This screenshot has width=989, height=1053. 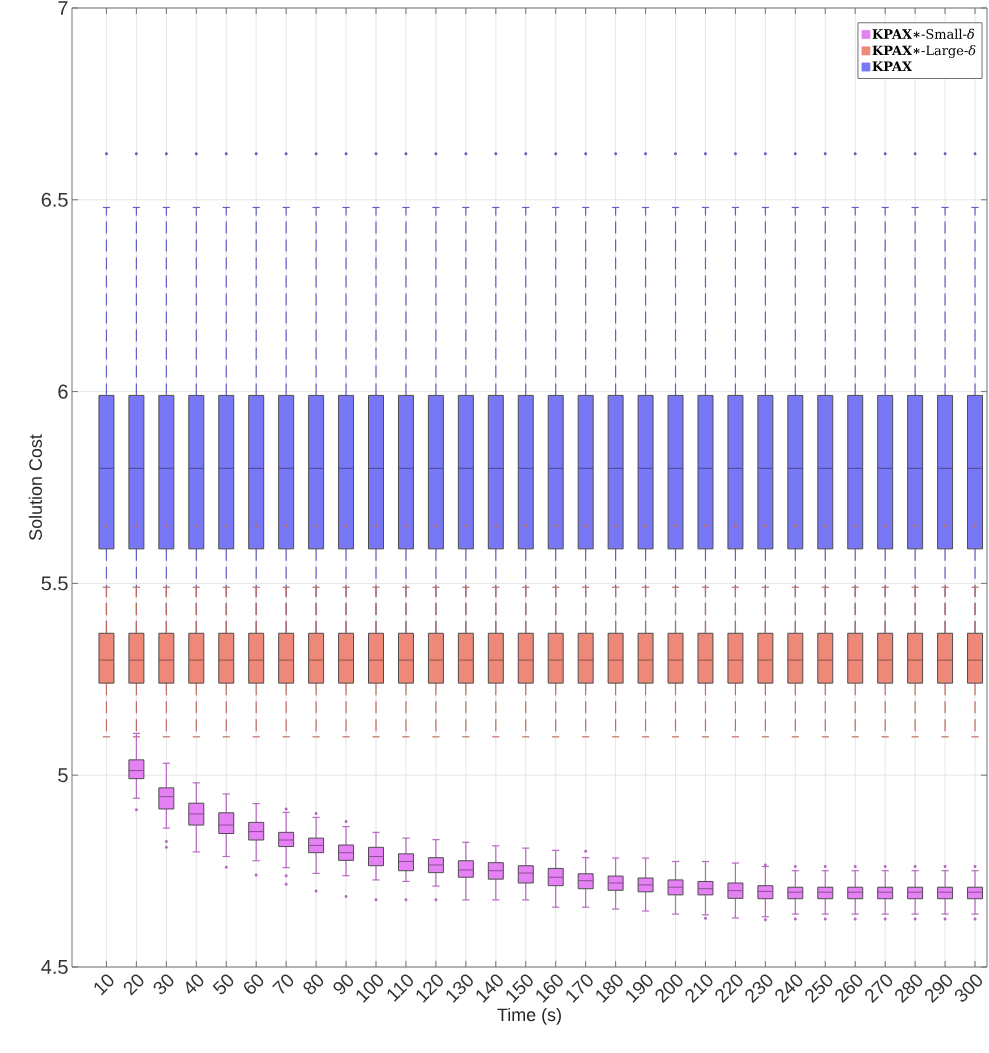 I want to click on x-tick-label: 170, so click(x=579, y=988).